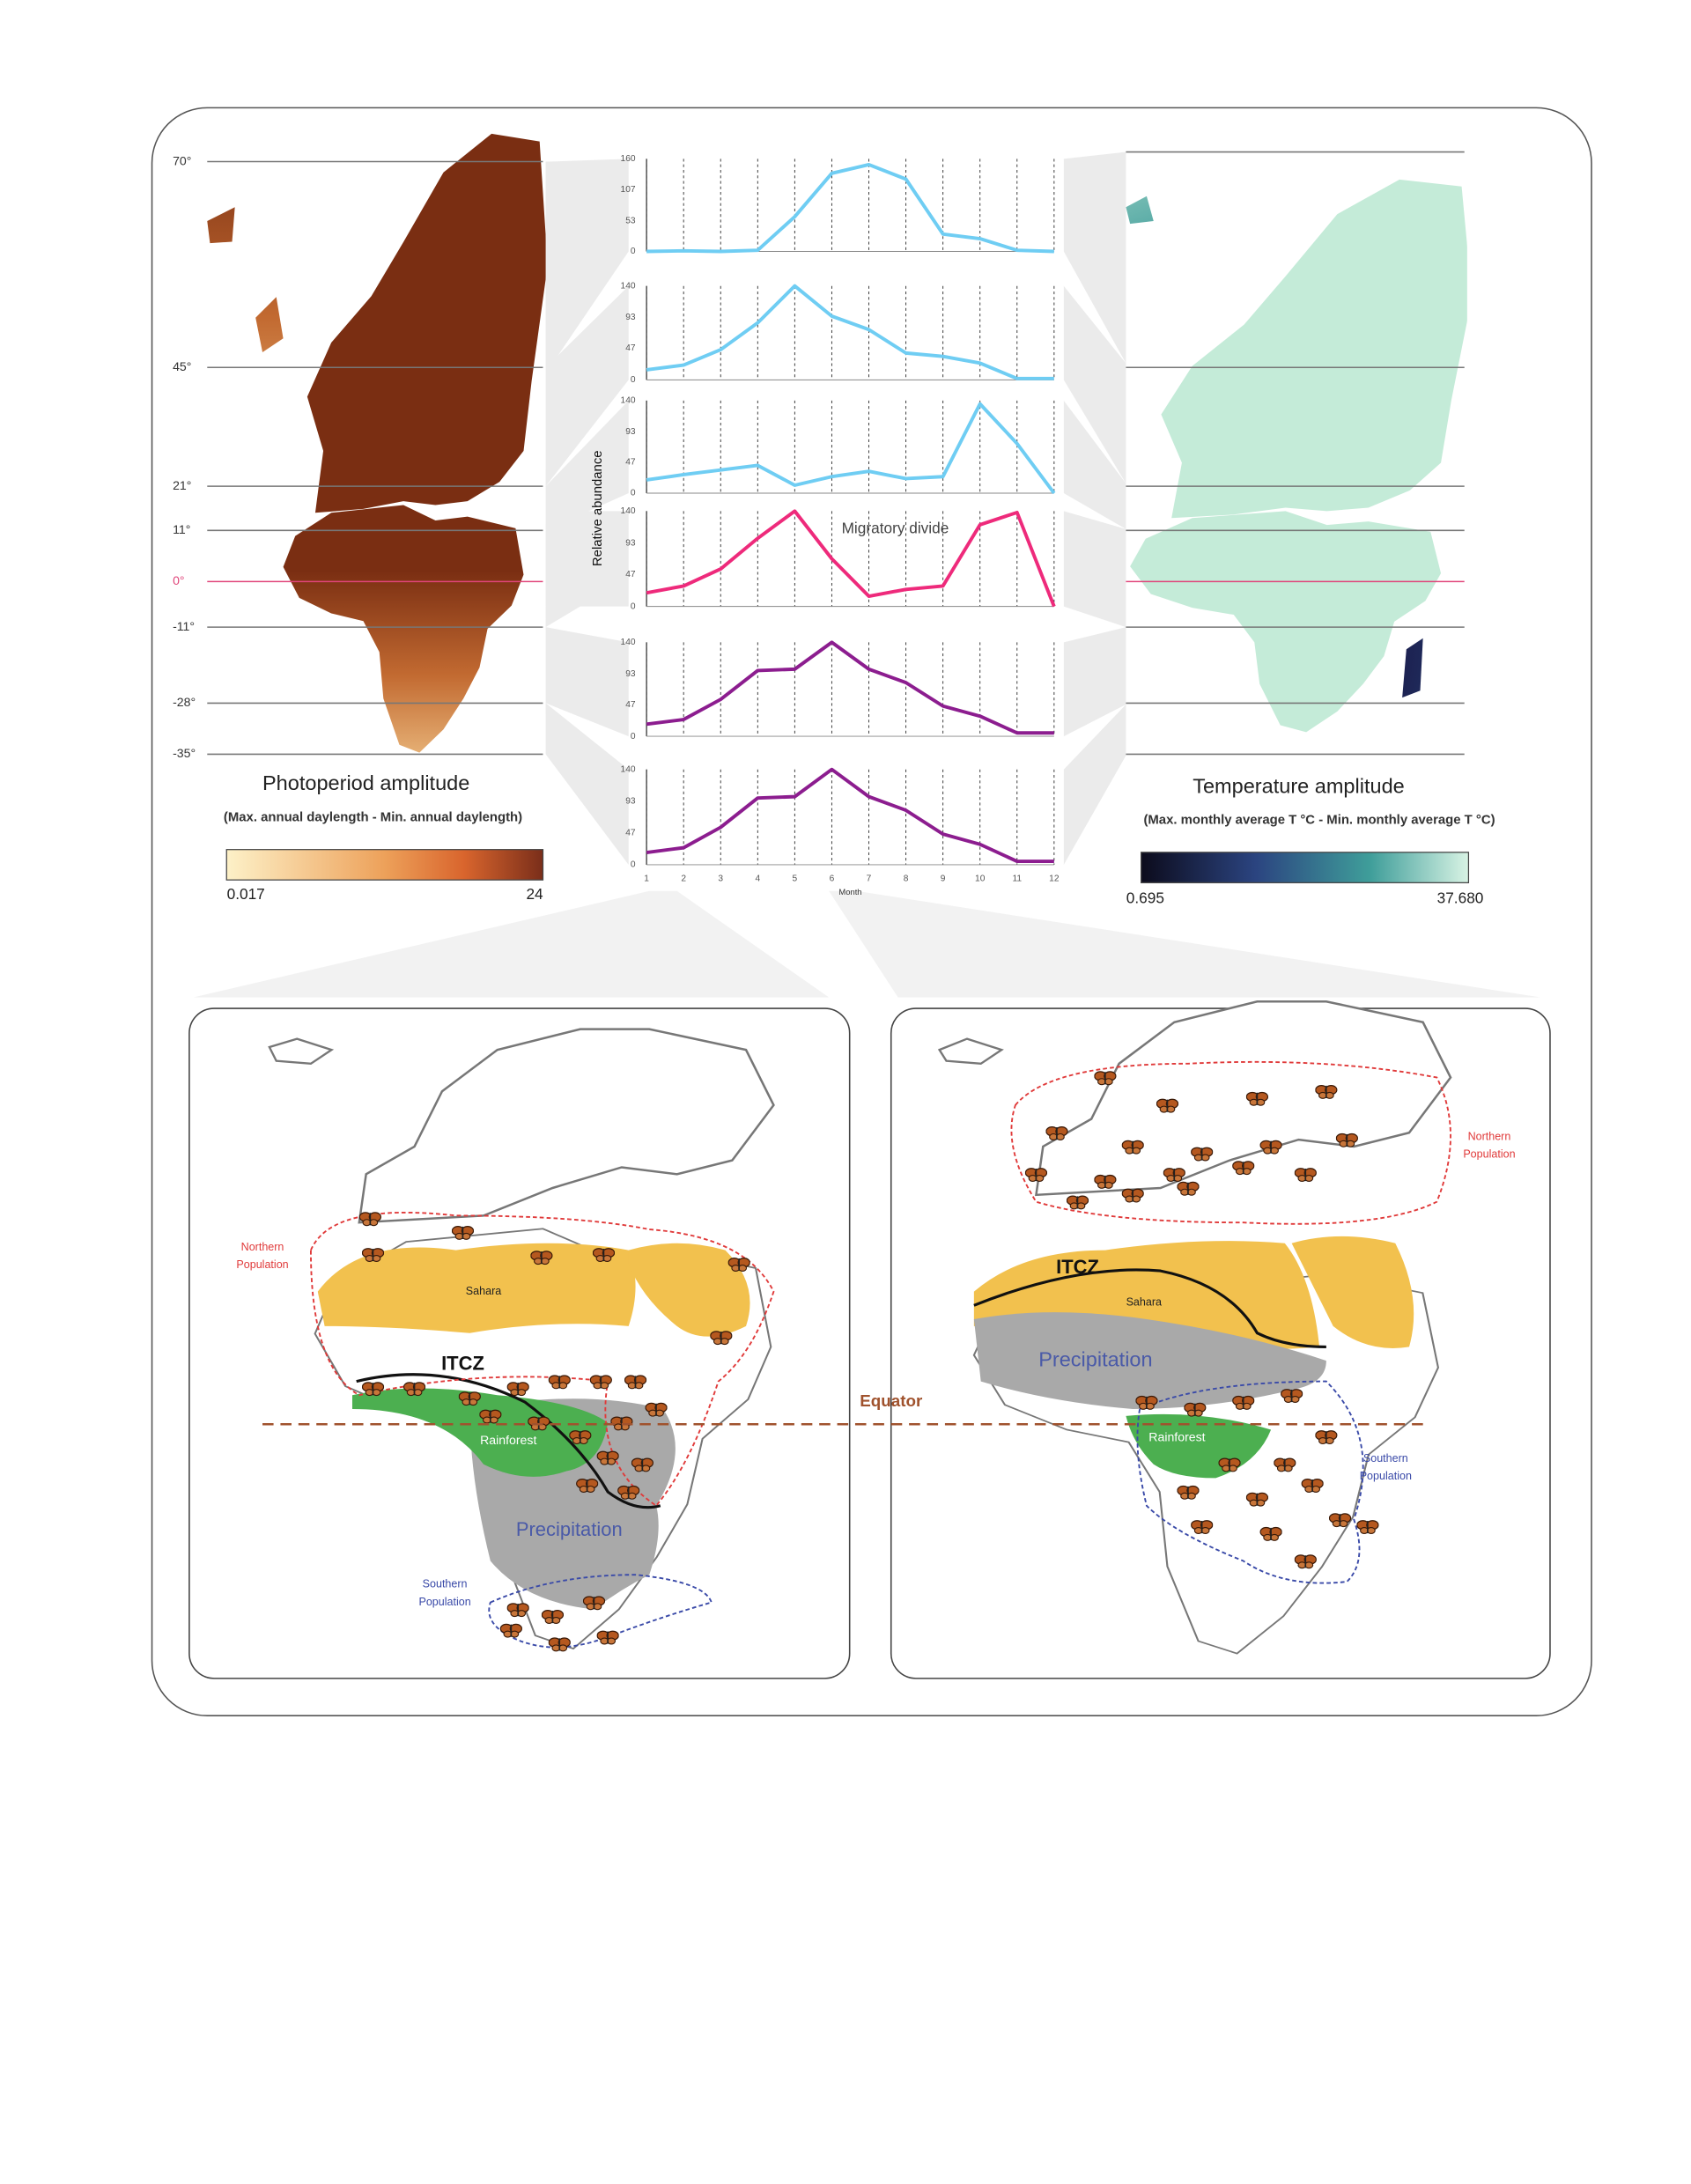 This screenshot has height=2184, width=1691. Describe the element at coordinates (628, 190) in the screenshot. I see `y-tick-label: 107` at that location.